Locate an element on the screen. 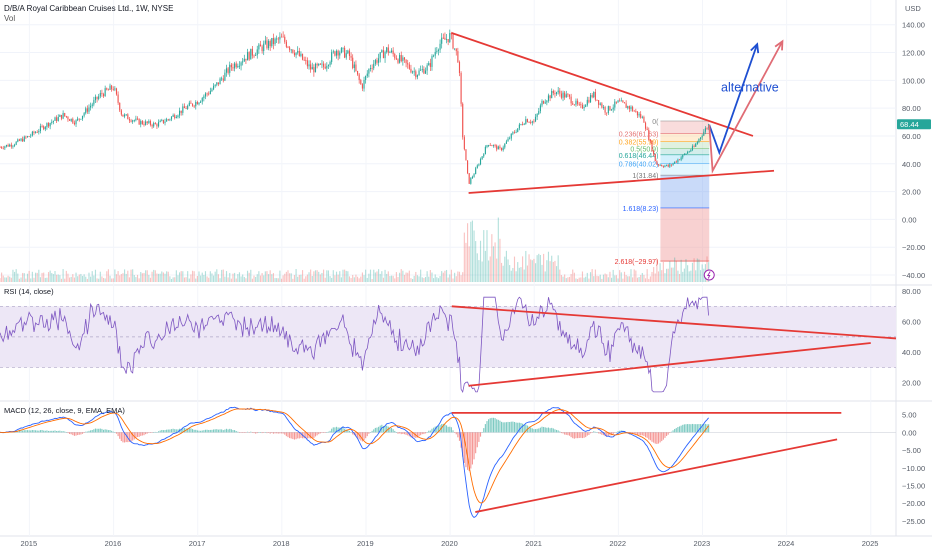 This screenshot has height=555, width=932. price-tick-label: 140.00 is located at coordinates (913, 25).